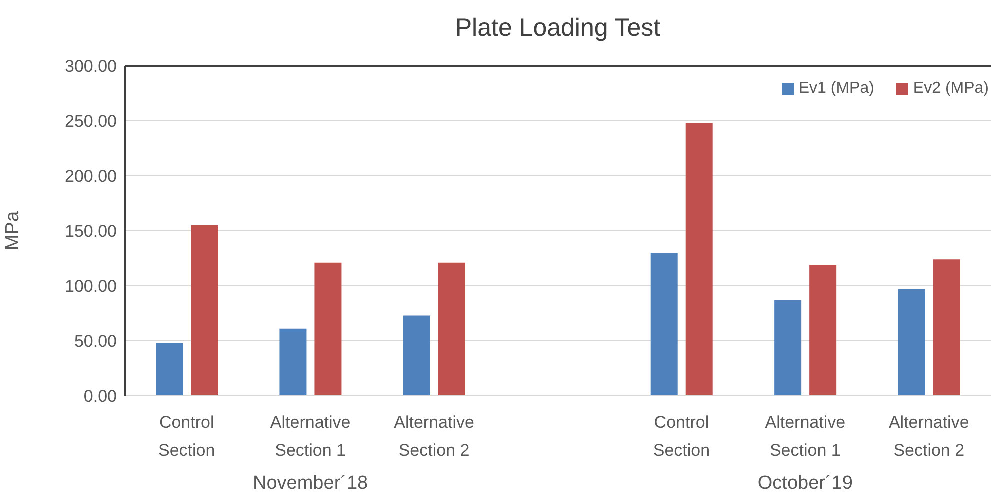 The width and height of the screenshot is (991, 499). I want to click on y-tick-label: 250.00, so click(91, 122).